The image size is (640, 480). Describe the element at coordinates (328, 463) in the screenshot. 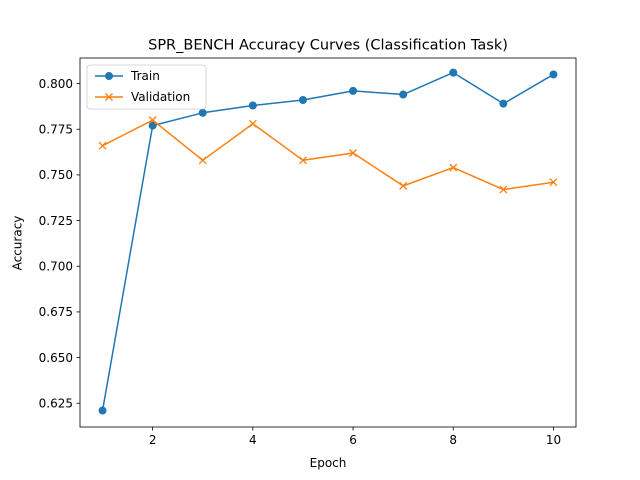

I see `x-axis-title: Epoch` at that location.